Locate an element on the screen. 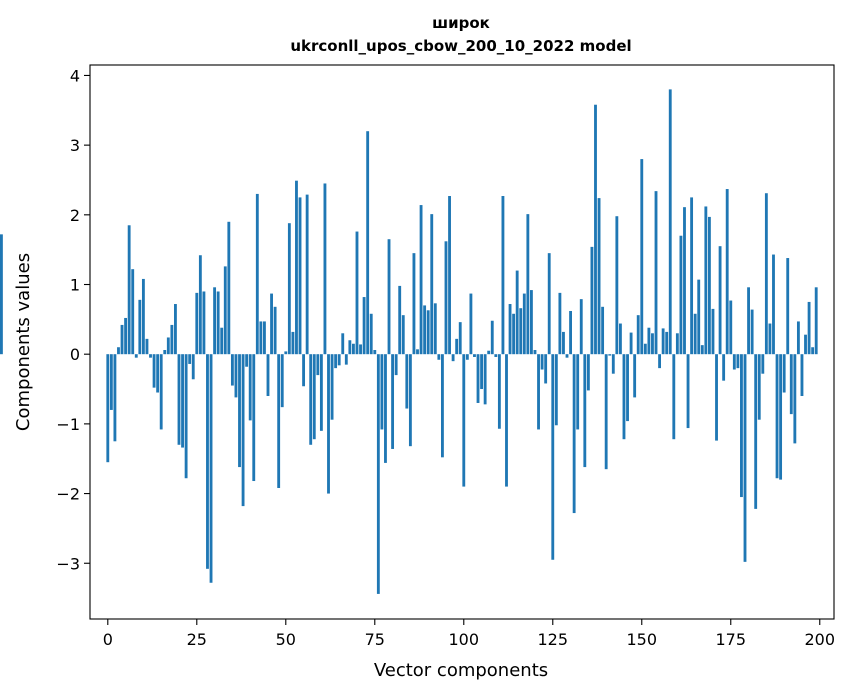 This screenshot has width=847, height=696. x-tick-label: 50 is located at coordinates (286, 639).